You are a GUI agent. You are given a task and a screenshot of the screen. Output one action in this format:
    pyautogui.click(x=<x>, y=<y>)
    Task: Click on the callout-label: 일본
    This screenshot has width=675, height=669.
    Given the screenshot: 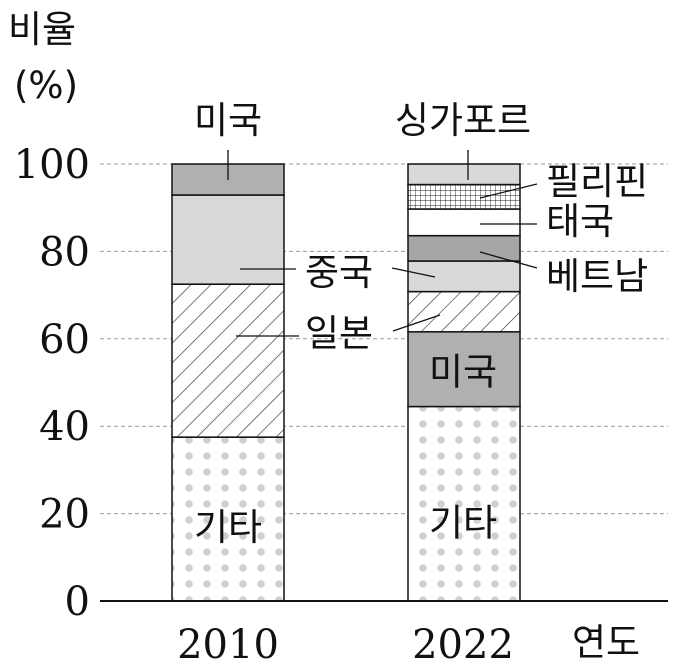 What is the action you would take?
    pyautogui.click(x=339, y=333)
    